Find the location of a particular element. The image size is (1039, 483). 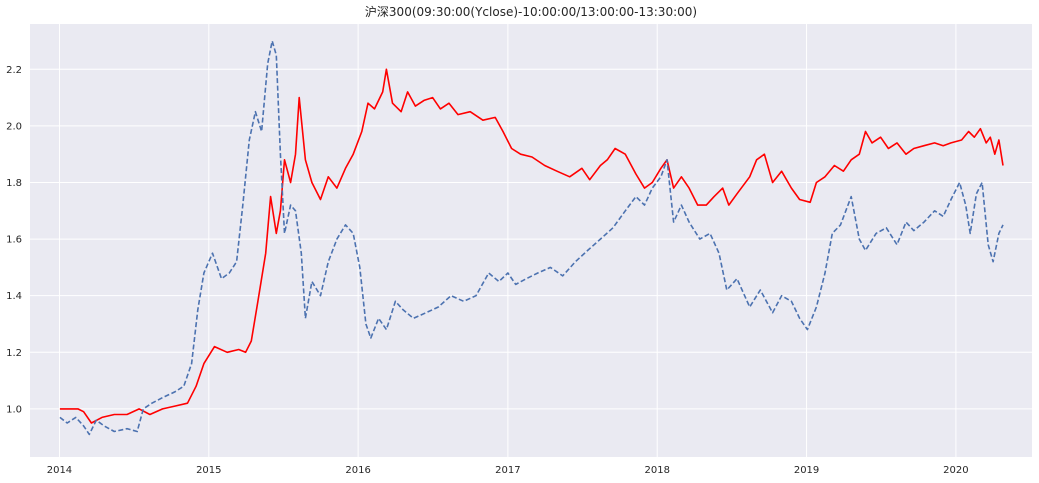

x-tick-label: 2014 is located at coordinates (59, 470).